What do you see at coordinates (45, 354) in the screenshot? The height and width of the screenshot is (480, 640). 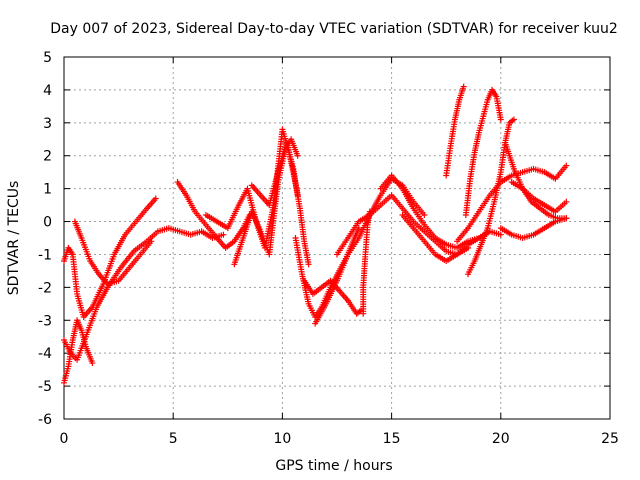 I see `y-tick-label: -4` at bounding box center [45, 354].